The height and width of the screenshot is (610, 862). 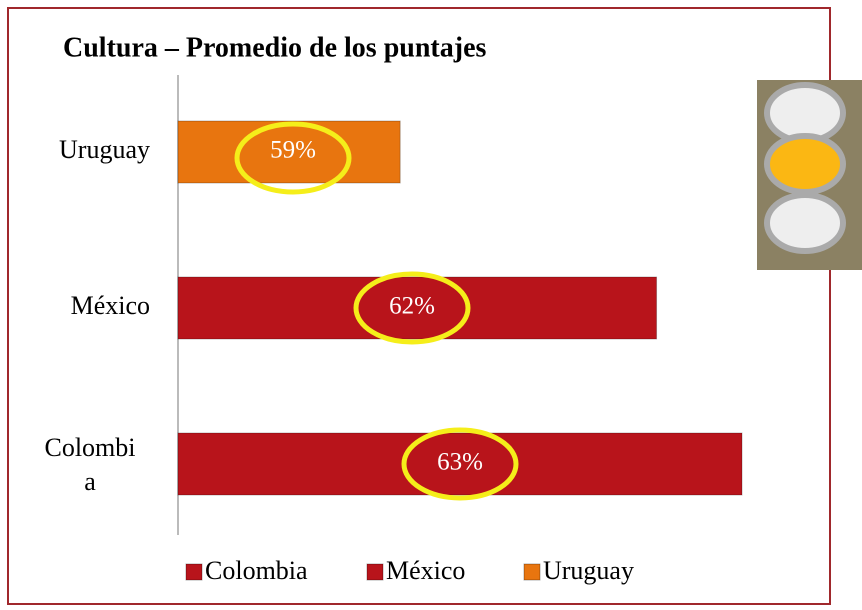 I want to click on y-tick-label: Colombi a, so click(x=89, y=464).